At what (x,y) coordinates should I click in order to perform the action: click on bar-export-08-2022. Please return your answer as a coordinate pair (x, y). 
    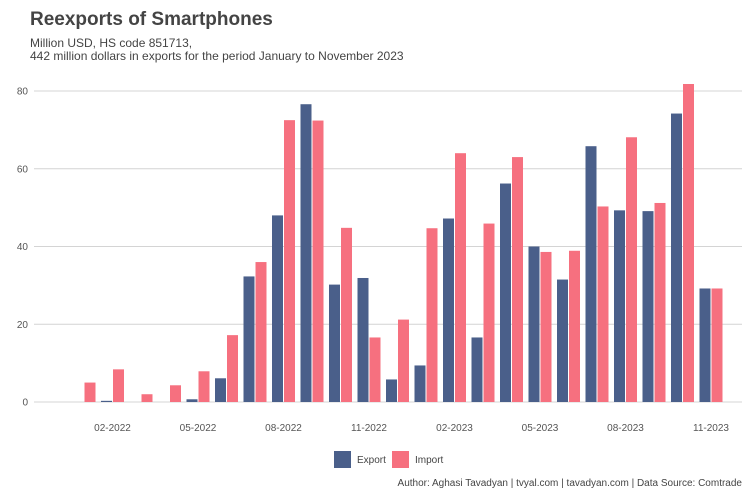
    Looking at the image, I should click on (277, 308).